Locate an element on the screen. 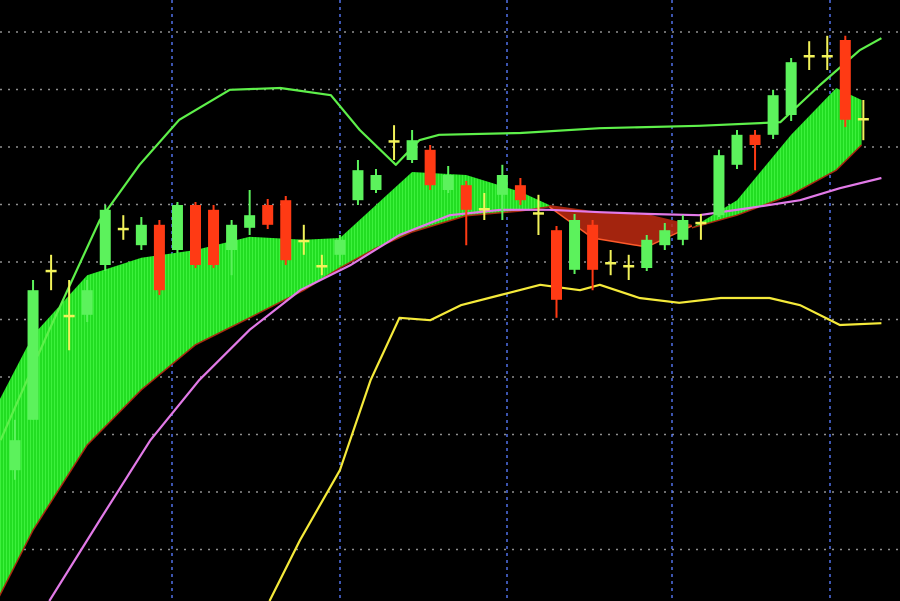 This screenshot has width=900, height=601. cloud-bearish is located at coordinates (620, 226).